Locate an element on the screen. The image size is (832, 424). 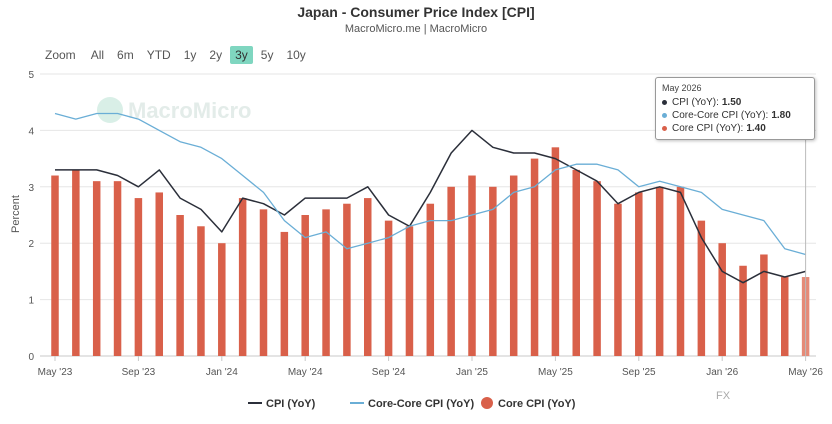
y-axis: 0 1 2 3 4 5 is located at coordinates (31, 216).